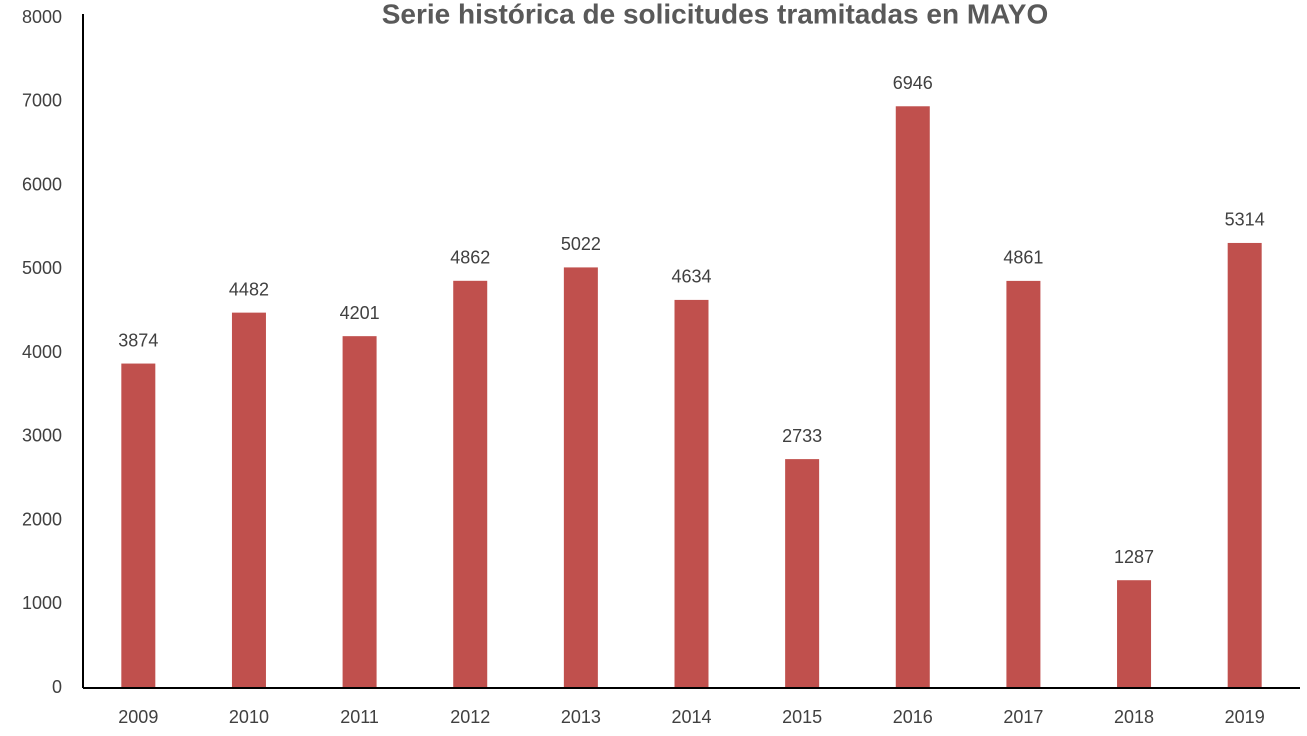 The height and width of the screenshot is (736, 1307). I want to click on x-tick-label: 2011, so click(359, 717).